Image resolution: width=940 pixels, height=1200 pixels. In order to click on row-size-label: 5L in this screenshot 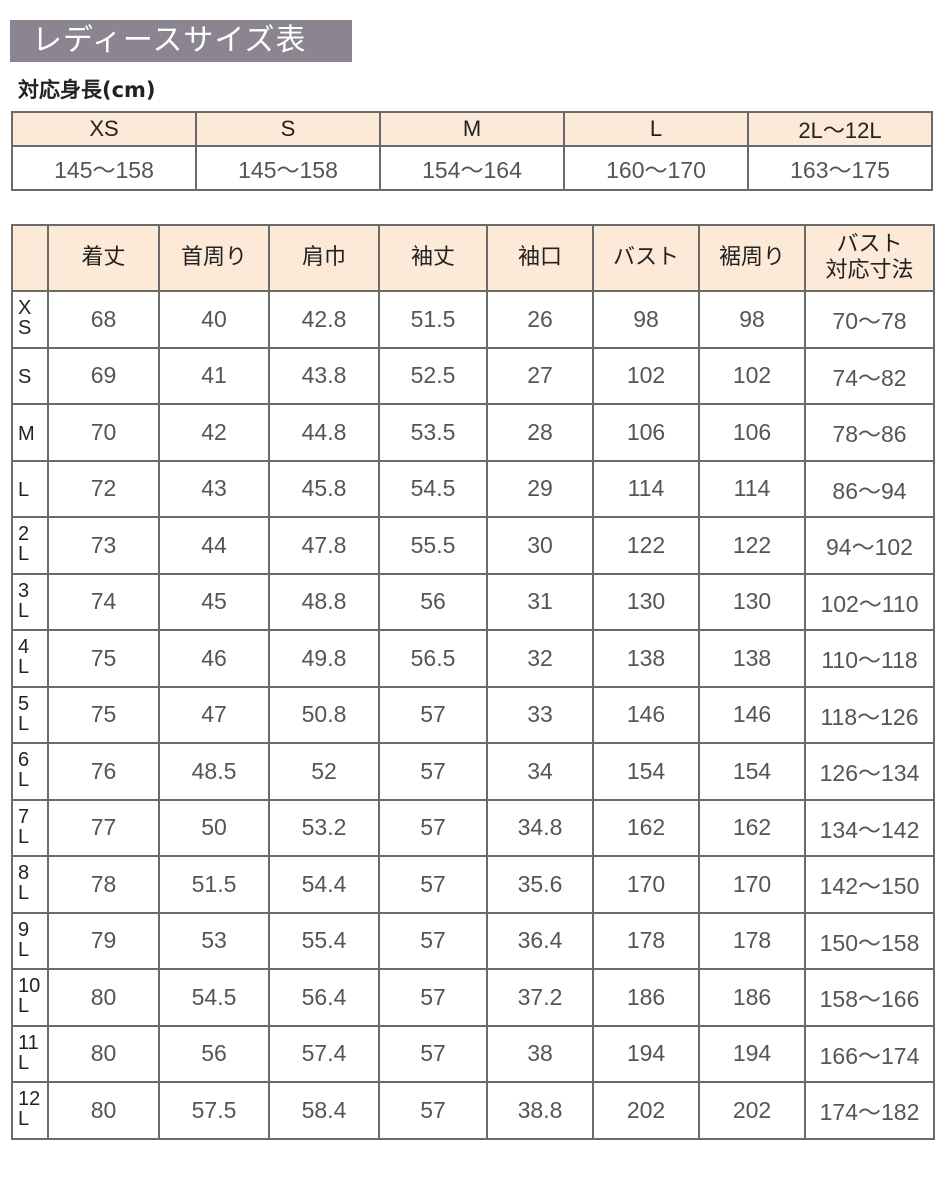, I will do `click(24, 713)`.